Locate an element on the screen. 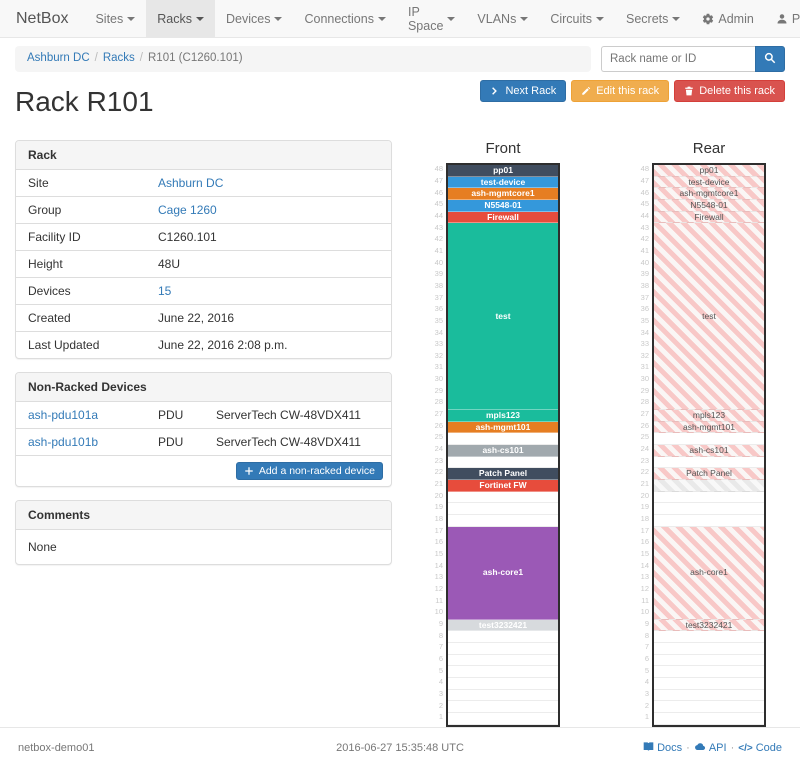 The height and width of the screenshot is (768, 800). front-slot-n5548-01: N5548-01 is located at coordinates (503, 205).